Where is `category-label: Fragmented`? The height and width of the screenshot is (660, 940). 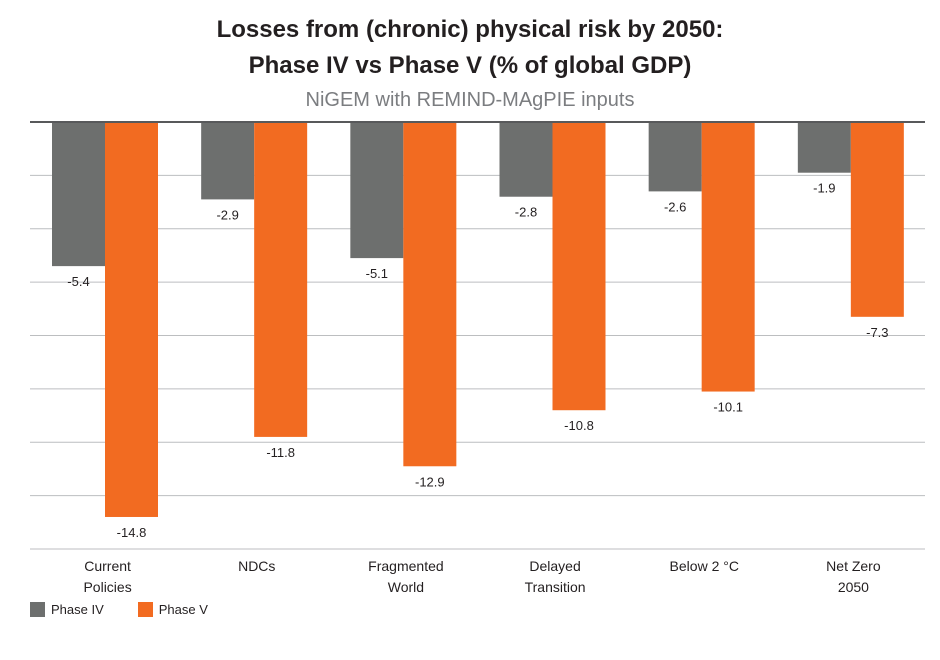 category-label: Fragmented is located at coordinates (405, 566).